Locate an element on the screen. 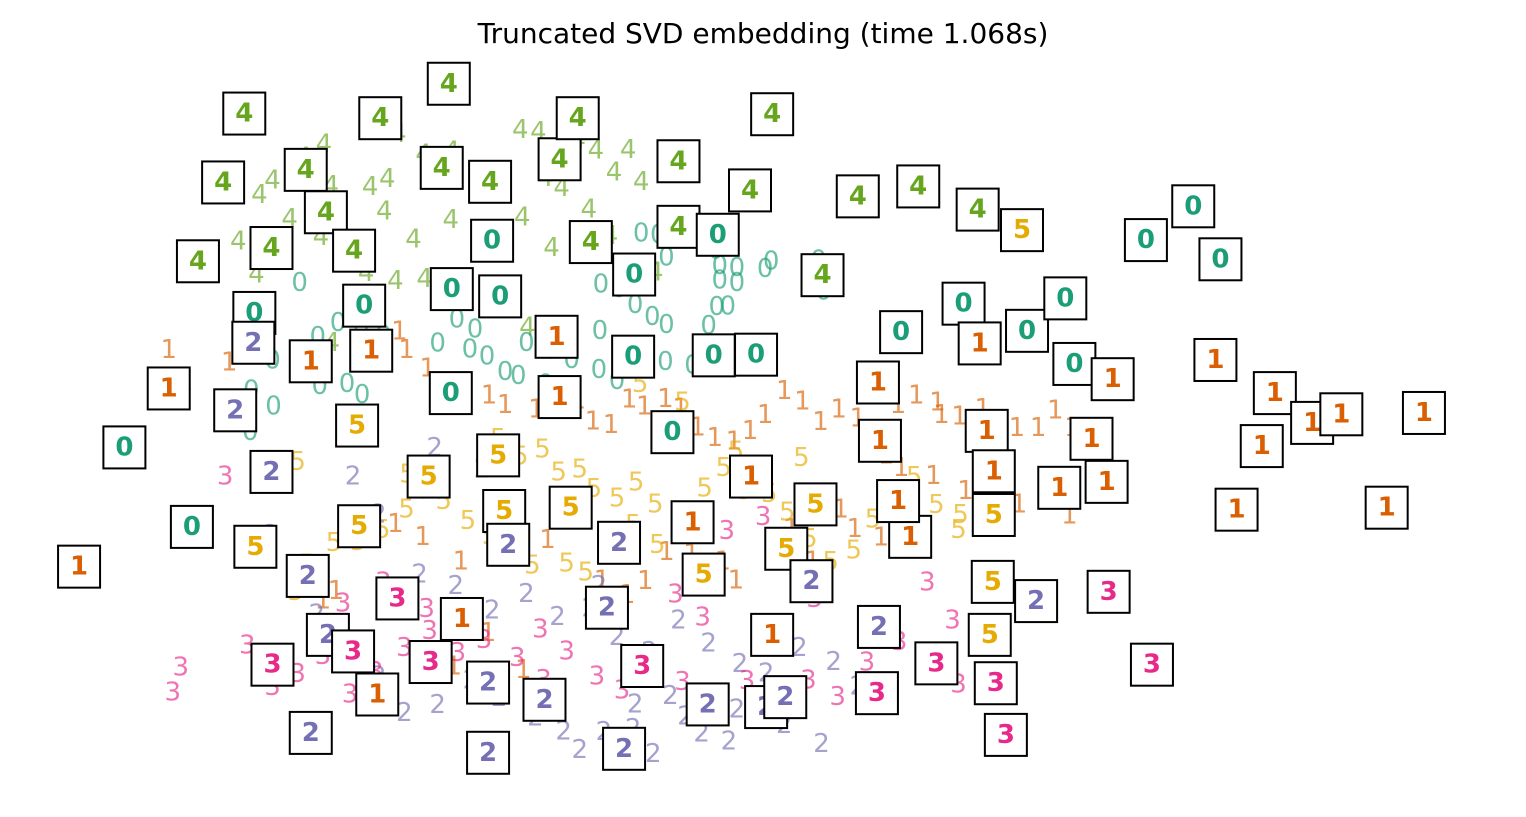 This screenshot has width=1526, height=817. chart-title: Truncated SVD embedding (time 1.068s) is located at coordinates (763, 33).